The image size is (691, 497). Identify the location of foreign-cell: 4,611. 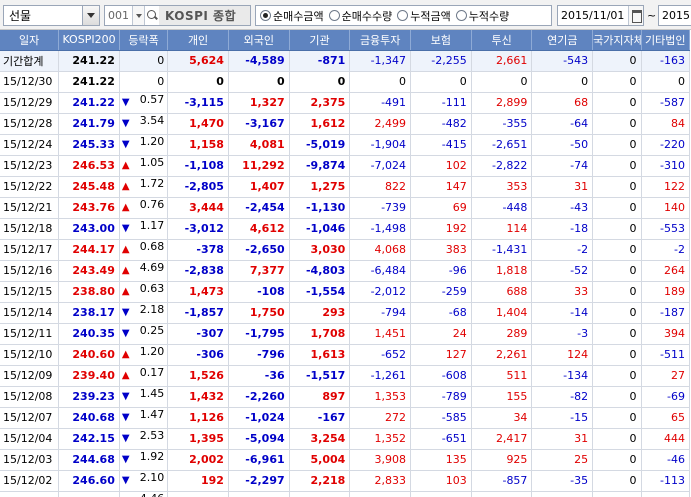
(259, 494).